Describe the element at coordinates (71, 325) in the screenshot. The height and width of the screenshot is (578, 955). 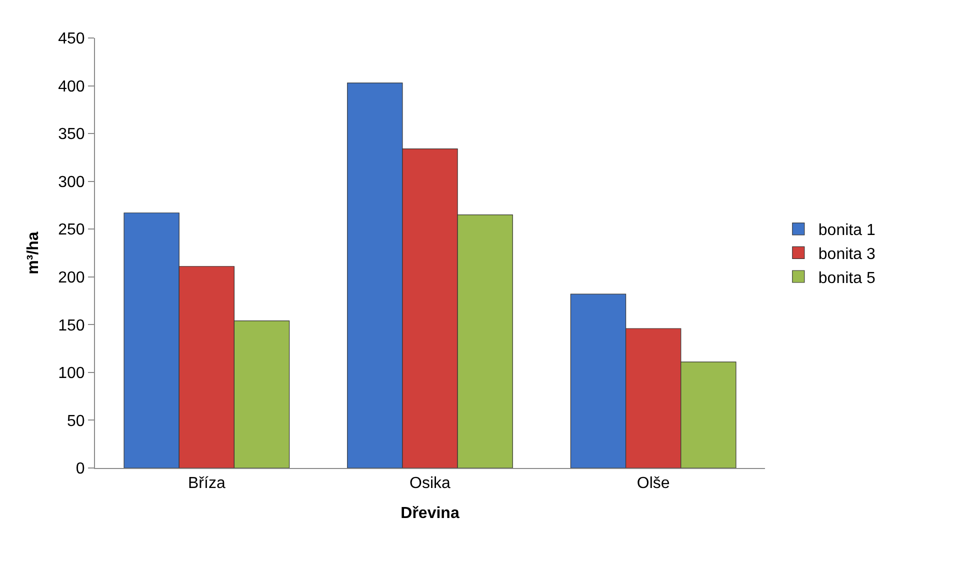
I see `y-tick-label: 150` at that location.